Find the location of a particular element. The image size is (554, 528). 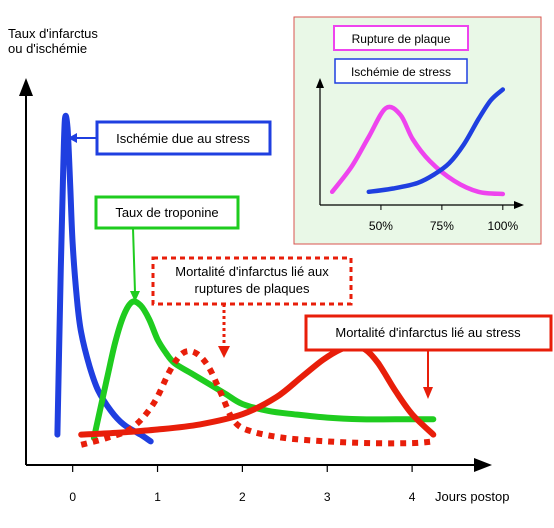

inset-series-group is located at coordinates (417, 142).